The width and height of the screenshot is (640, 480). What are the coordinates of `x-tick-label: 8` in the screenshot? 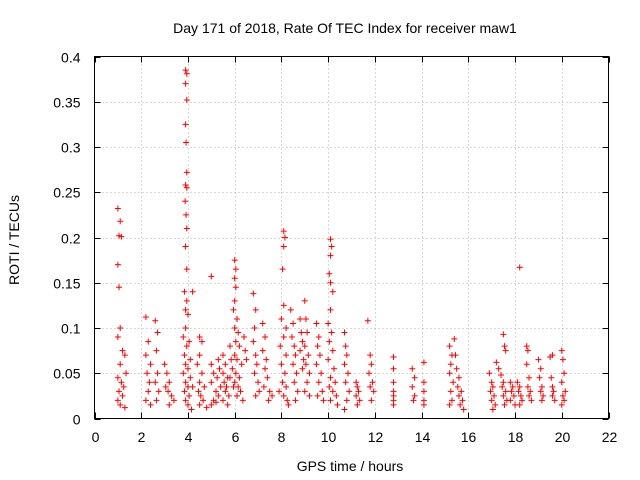 It's located at (282, 437).